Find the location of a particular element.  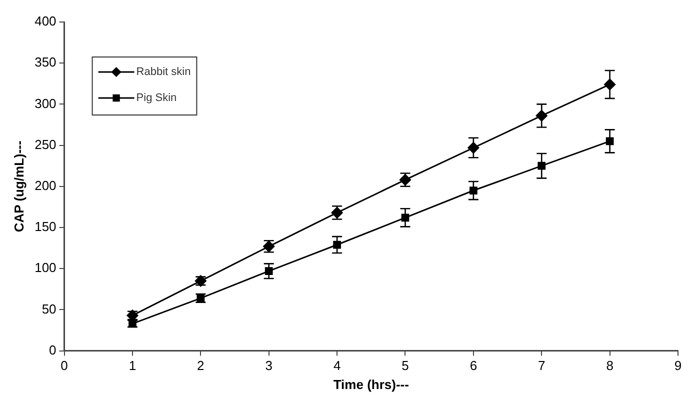

y-tick-label: 150 is located at coordinates (45, 226).